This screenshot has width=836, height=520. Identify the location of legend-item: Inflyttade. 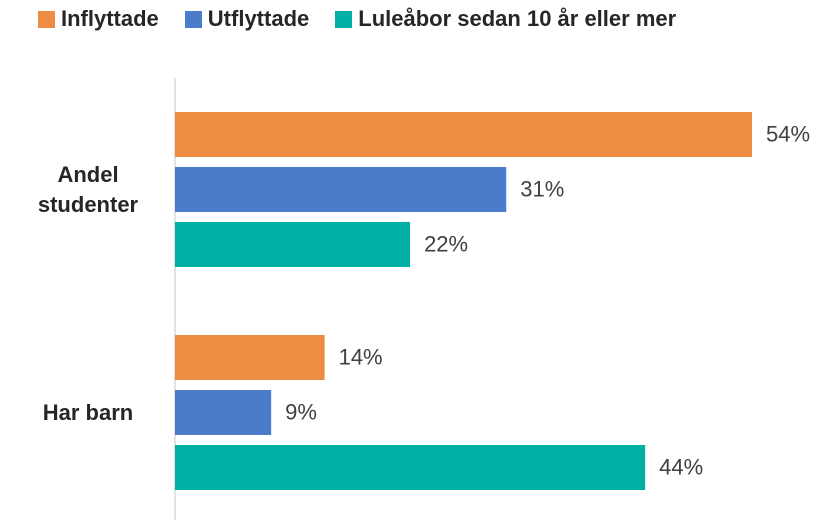
(98, 19).